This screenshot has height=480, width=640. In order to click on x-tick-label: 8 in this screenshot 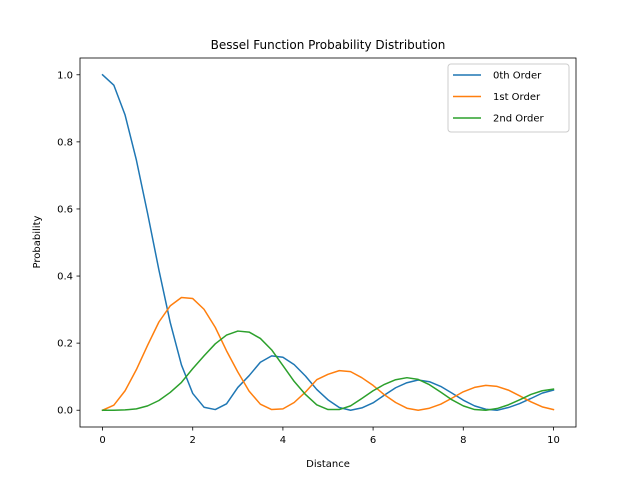, I will do `click(463, 440)`.